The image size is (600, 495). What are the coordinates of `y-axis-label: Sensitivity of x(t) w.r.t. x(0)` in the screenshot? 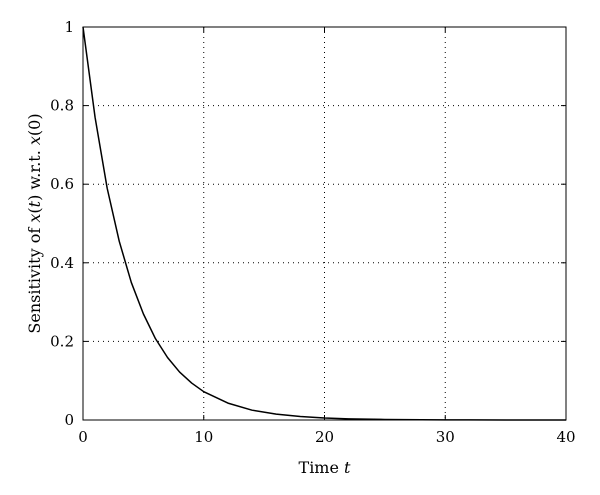 It's located at (34, 223).